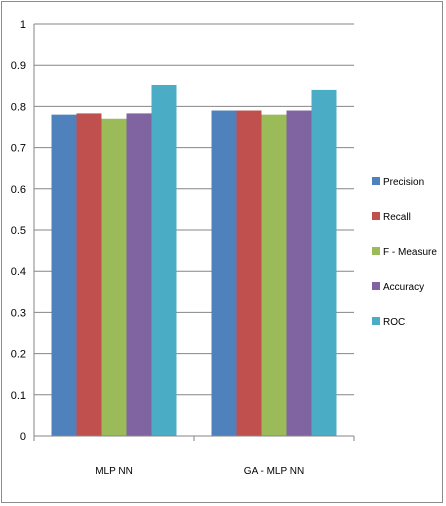 Image resolution: width=446 pixels, height=506 pixels. What do you see at coordinates (18, 149) in the screenshot?
I see `y-tick-label: 0.7` at bounding box center [18, 149].